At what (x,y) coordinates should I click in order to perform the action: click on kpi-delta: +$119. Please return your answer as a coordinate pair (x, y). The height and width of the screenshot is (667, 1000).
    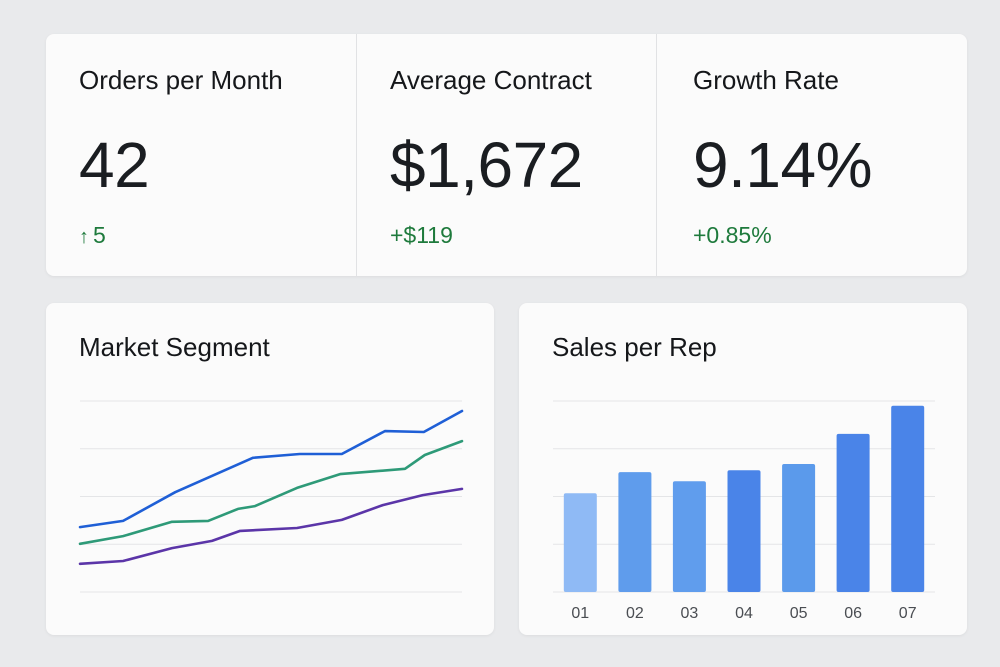
    Looking at the image, I should click on (421, 235).